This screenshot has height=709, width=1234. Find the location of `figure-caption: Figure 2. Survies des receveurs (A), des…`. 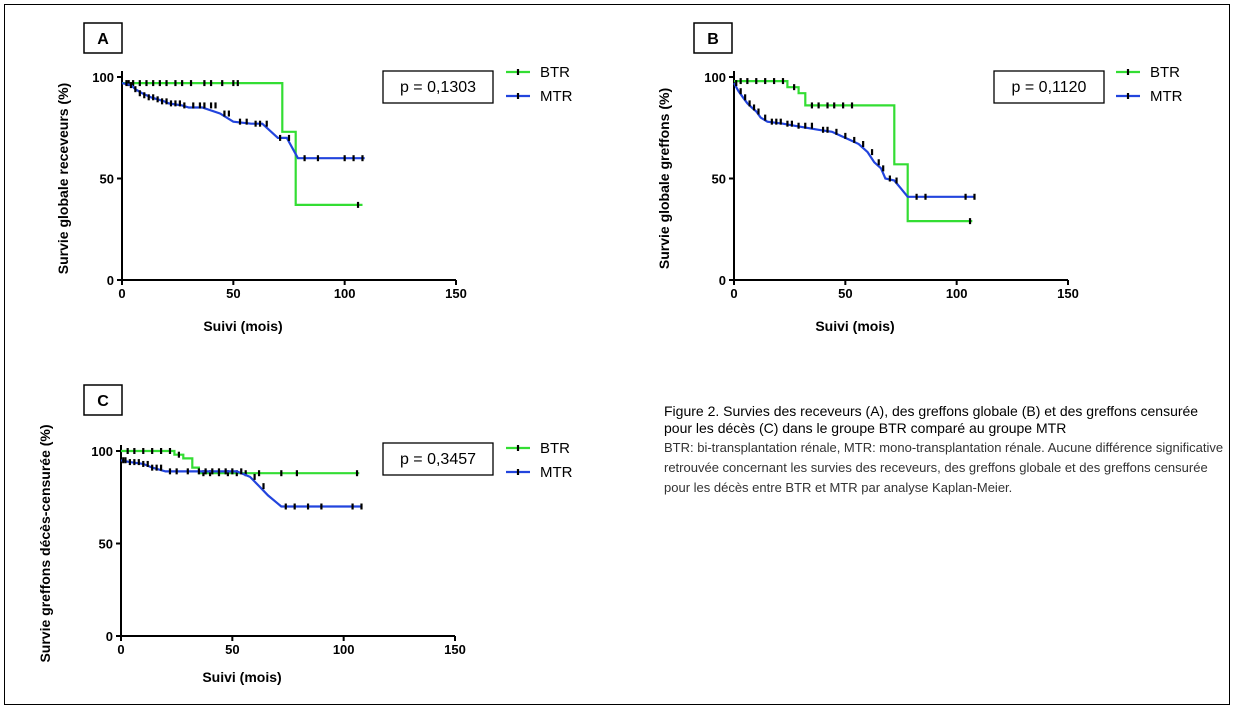

figure-caption: Figure 2. Survies des receveurs (A), des… is located at coordinates (944, 450).